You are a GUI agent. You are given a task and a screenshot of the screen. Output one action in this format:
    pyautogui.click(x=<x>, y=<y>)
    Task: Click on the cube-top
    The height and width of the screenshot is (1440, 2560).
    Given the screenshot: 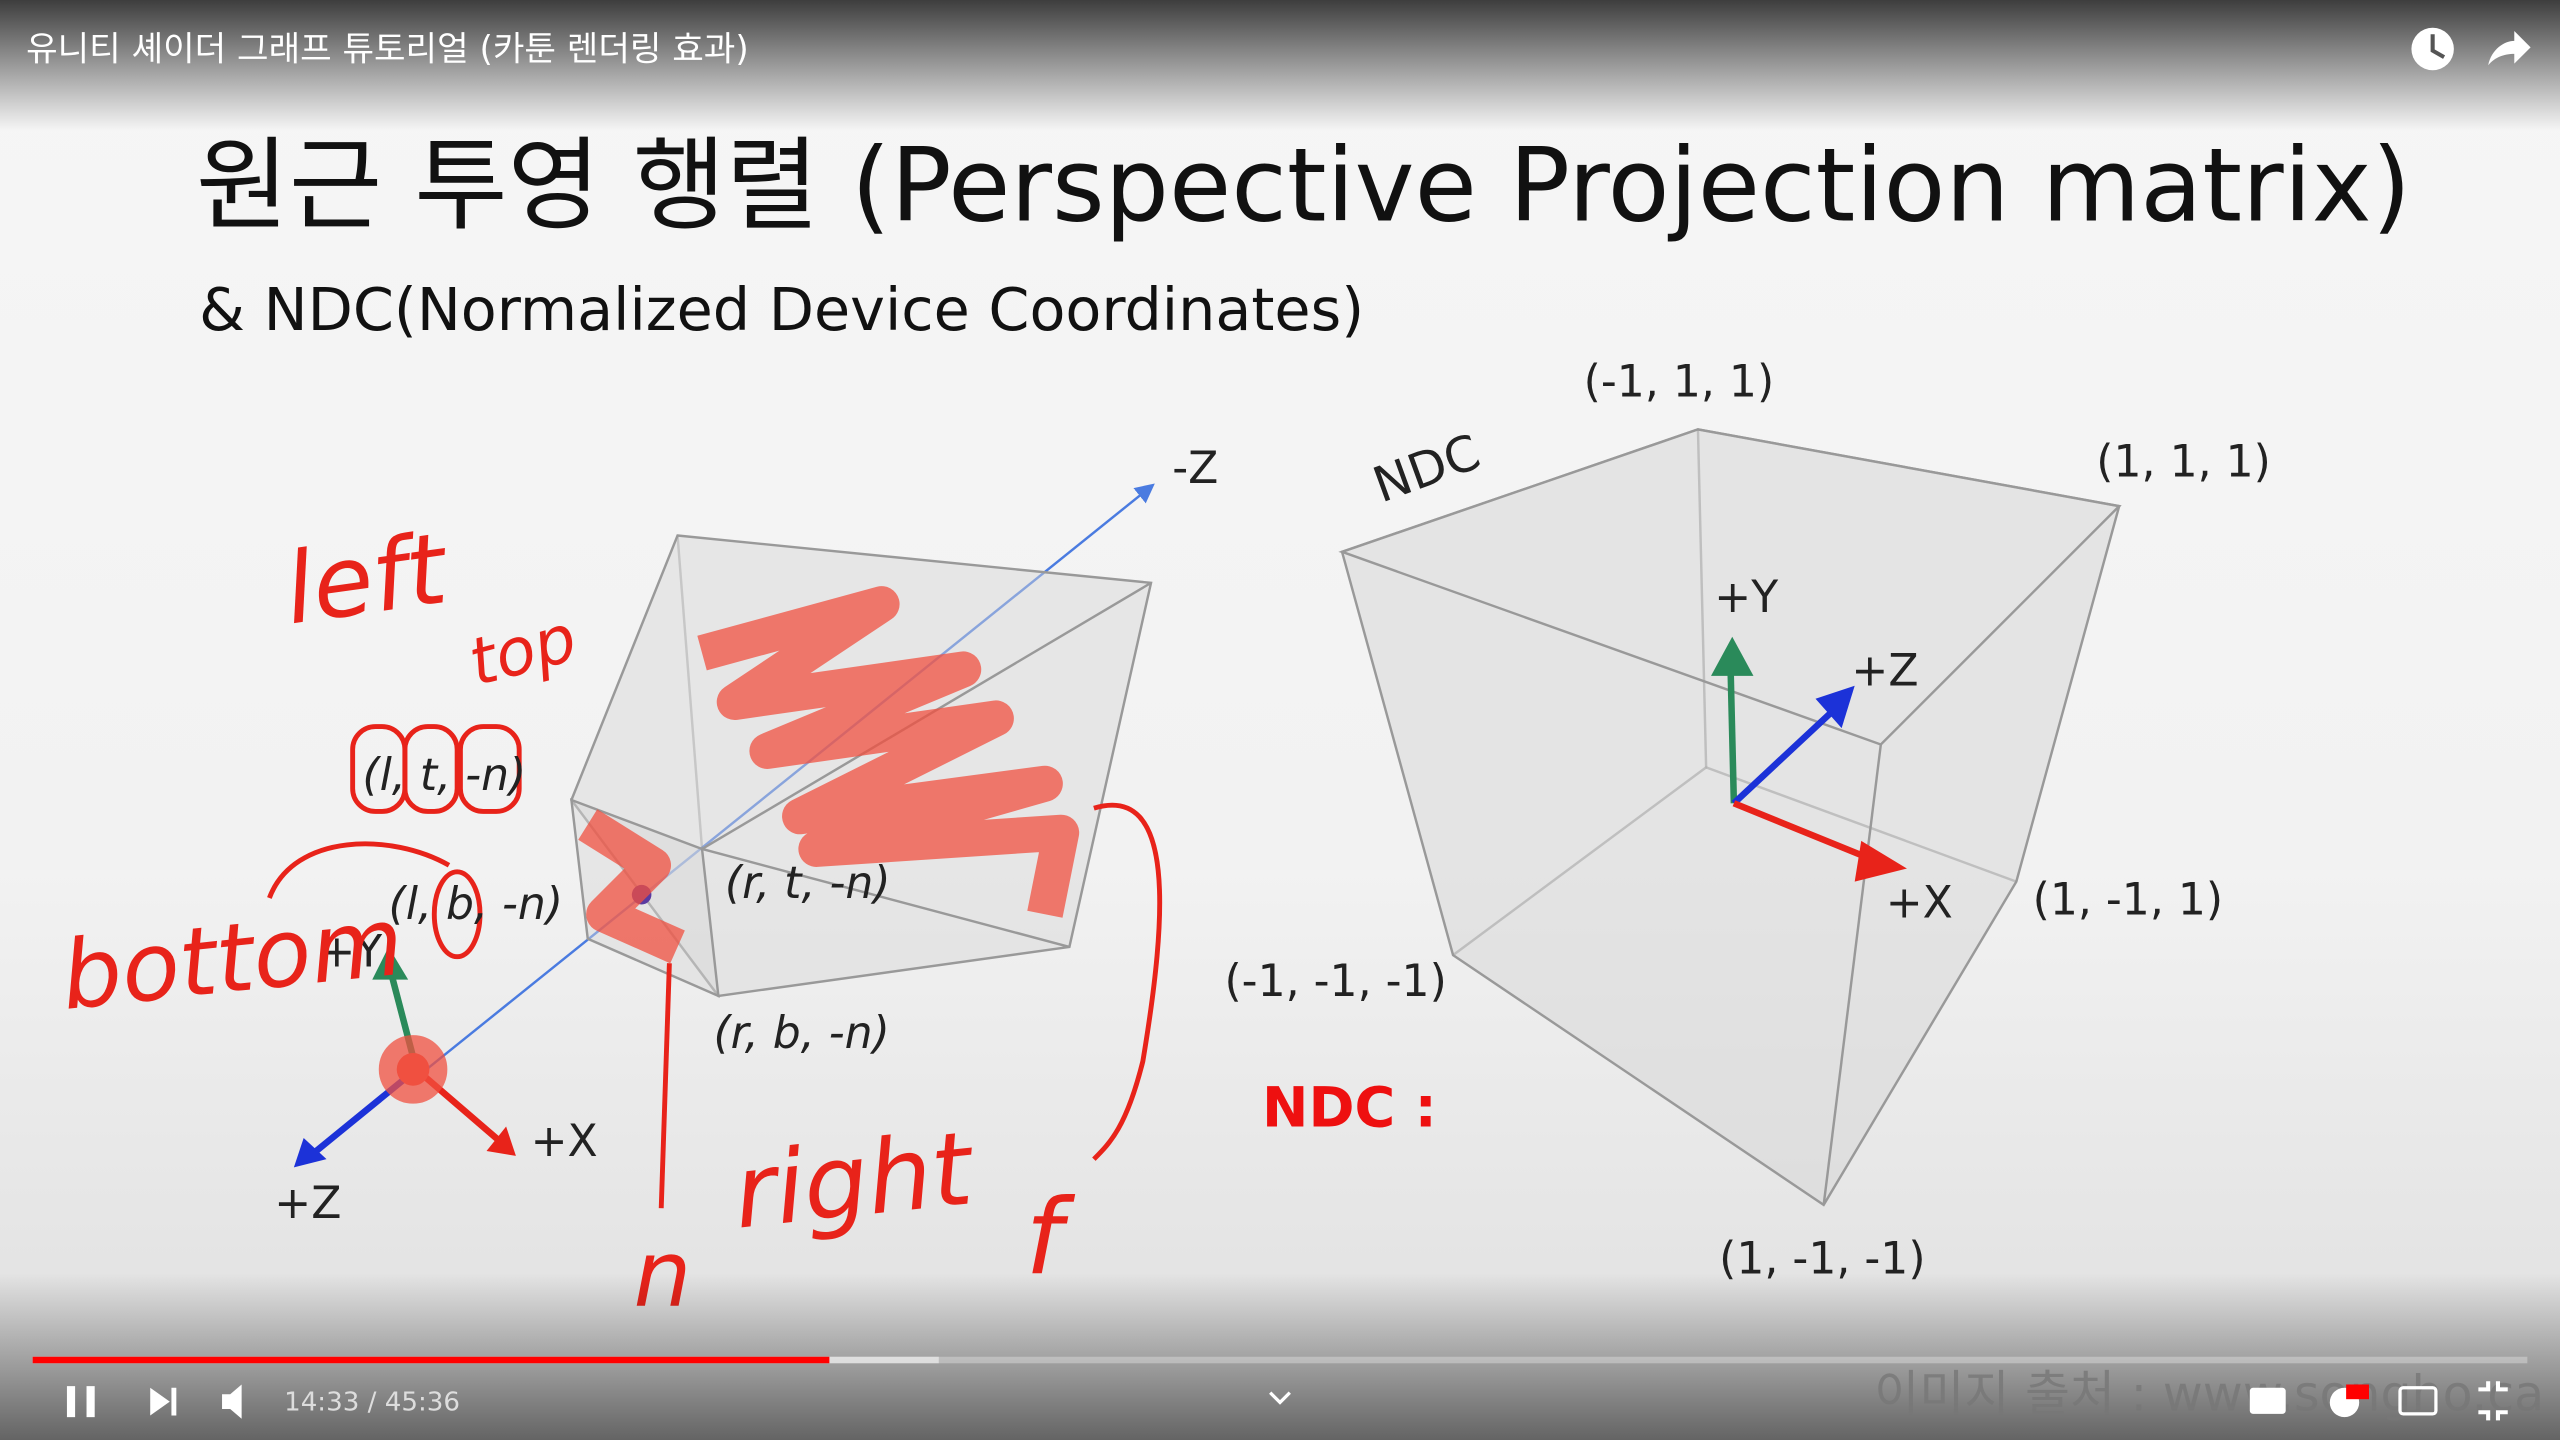 What is the action you would take?
    pyautogui.click(x=1730, y=587)
    